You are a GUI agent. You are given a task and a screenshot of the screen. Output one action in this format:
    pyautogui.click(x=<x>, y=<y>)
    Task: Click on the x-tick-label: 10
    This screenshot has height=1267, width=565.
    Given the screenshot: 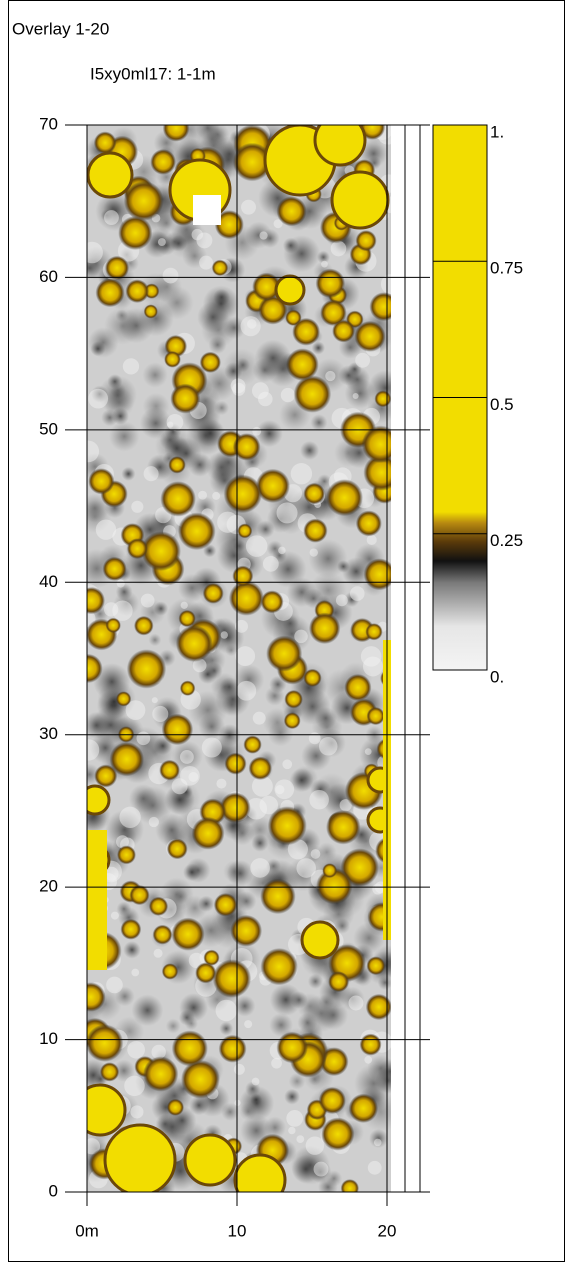 What is the action you would take?
    pyautogui.click(x=237, y=1230)
    